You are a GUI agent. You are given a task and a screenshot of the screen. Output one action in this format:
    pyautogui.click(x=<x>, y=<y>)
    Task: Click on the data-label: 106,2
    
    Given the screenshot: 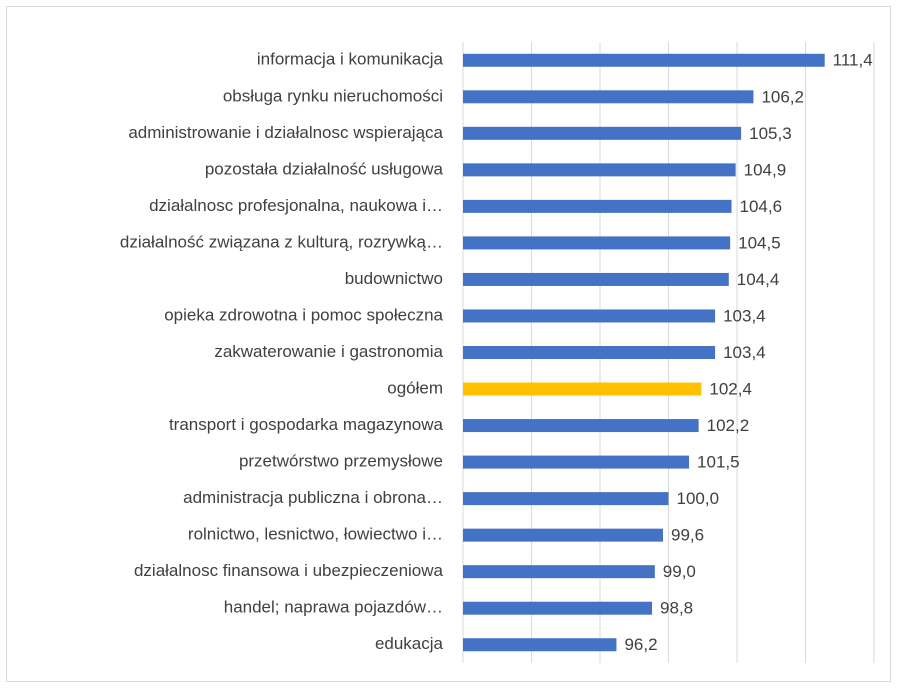 What is the action you would take?
    pyautogui.click(x=782, y=96)
    